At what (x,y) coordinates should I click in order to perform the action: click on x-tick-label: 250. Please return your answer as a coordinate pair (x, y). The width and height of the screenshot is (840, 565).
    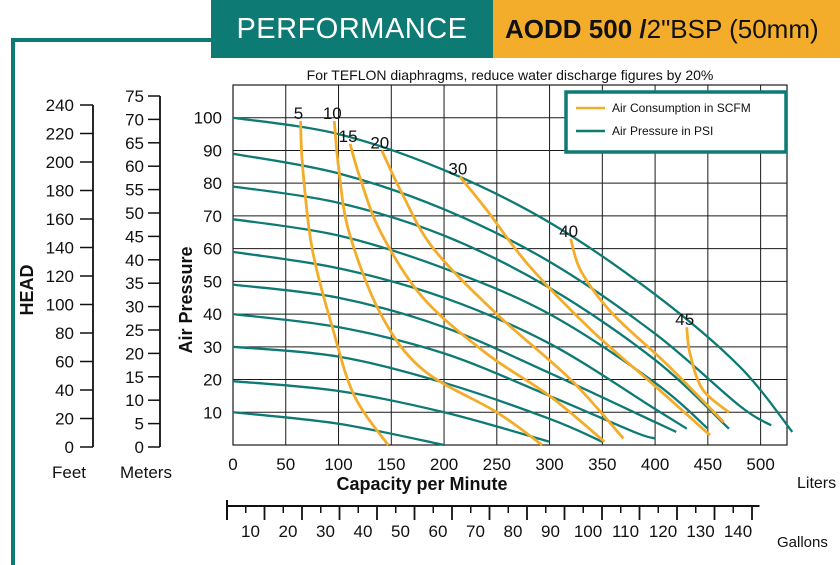
    Looking at the image, I should click on (497, 464).